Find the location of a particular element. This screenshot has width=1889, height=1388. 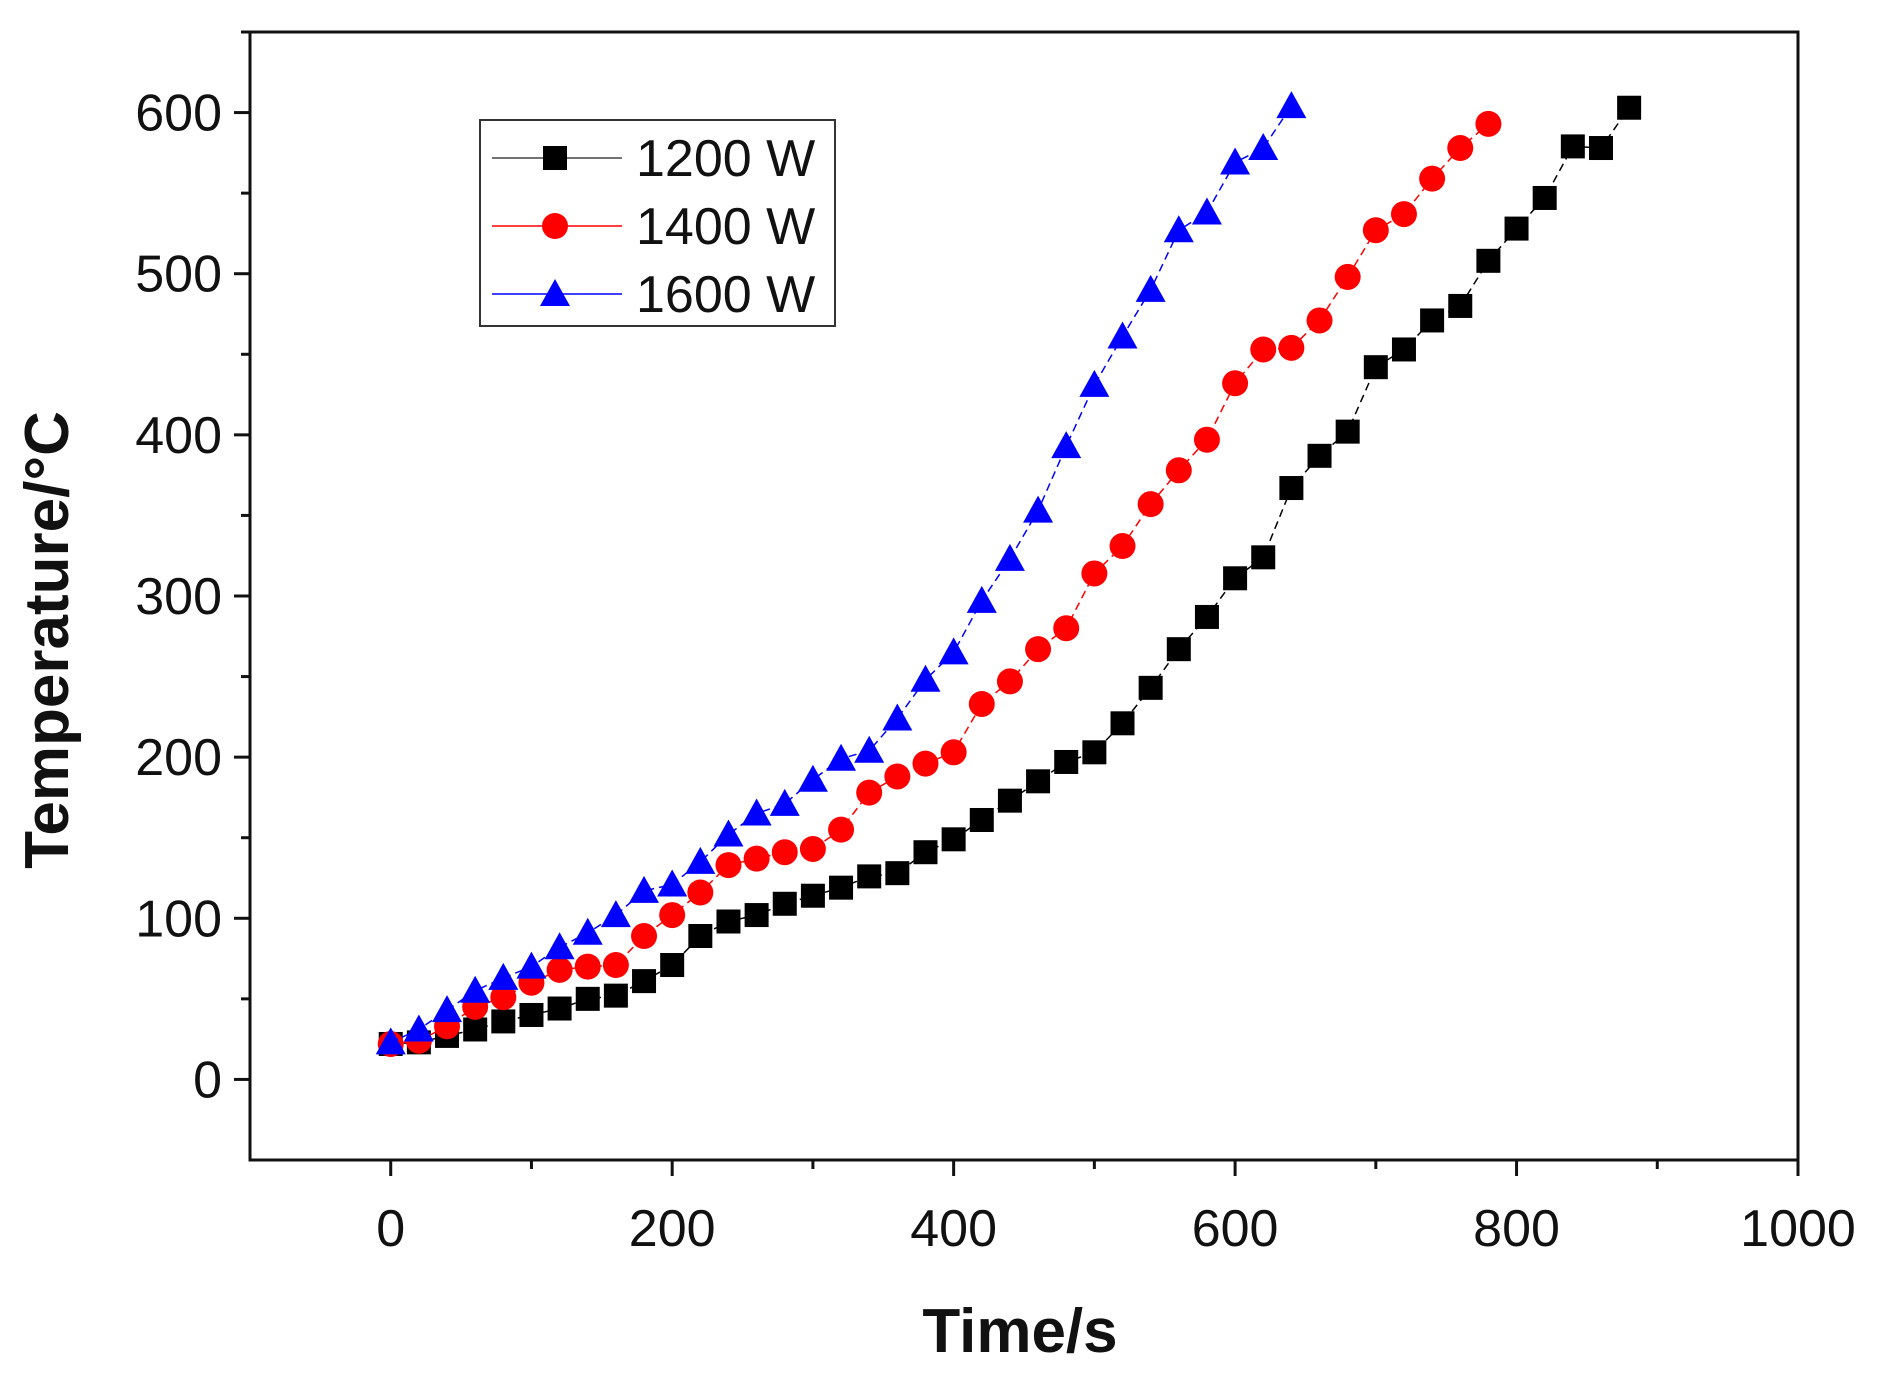

x-tick-label: 400 is located at coordinates (953, 1229).